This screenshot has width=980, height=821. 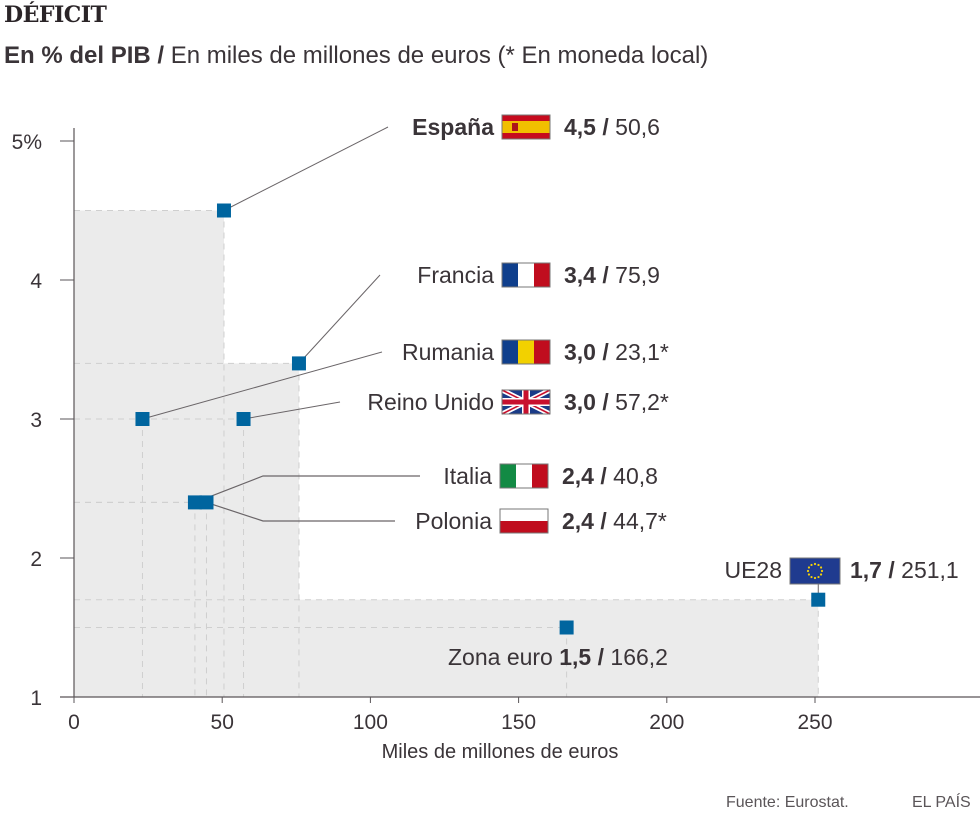 What do you see at coordinates (222, 722) in the screenshot?
I see `x-tick-label: 50` at bounding box center [222, 722].